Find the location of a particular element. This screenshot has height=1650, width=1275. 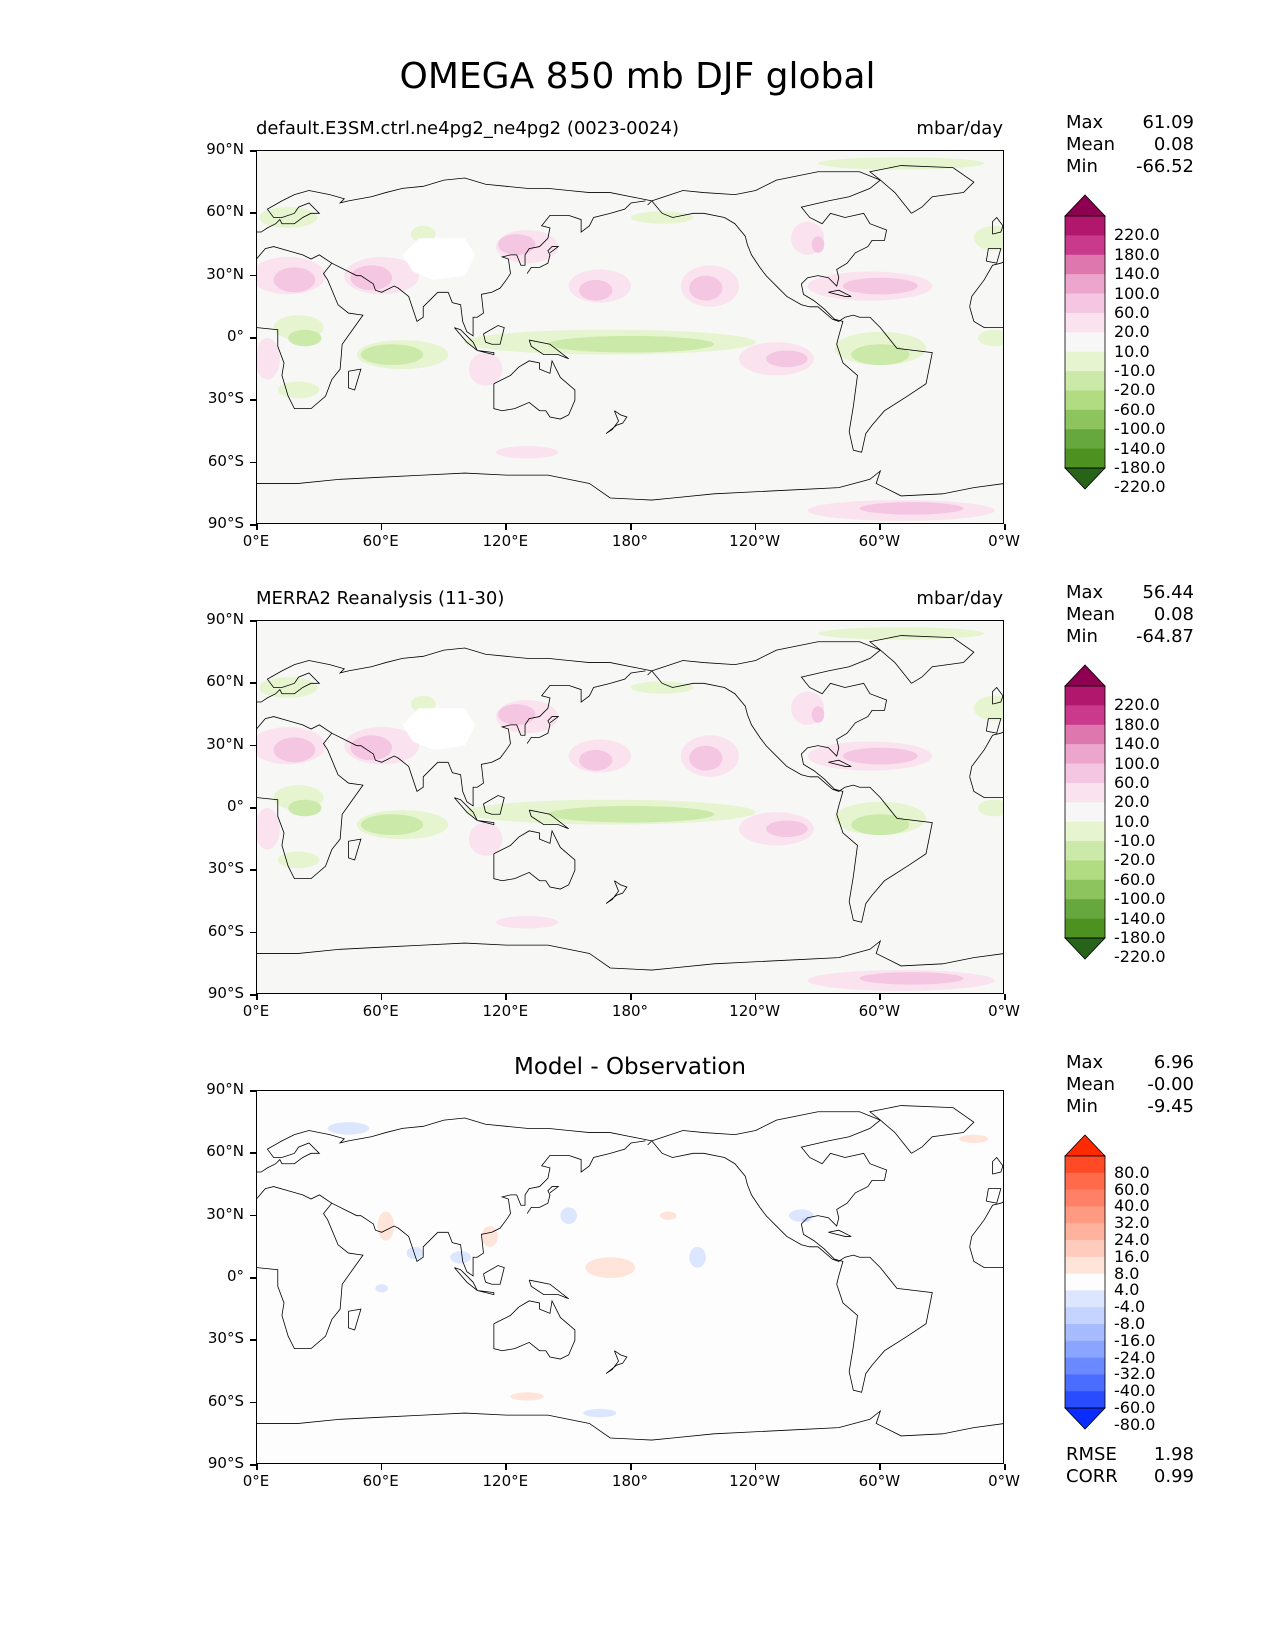

x-tick-label: 120°W is located at coordinates (755, 541).